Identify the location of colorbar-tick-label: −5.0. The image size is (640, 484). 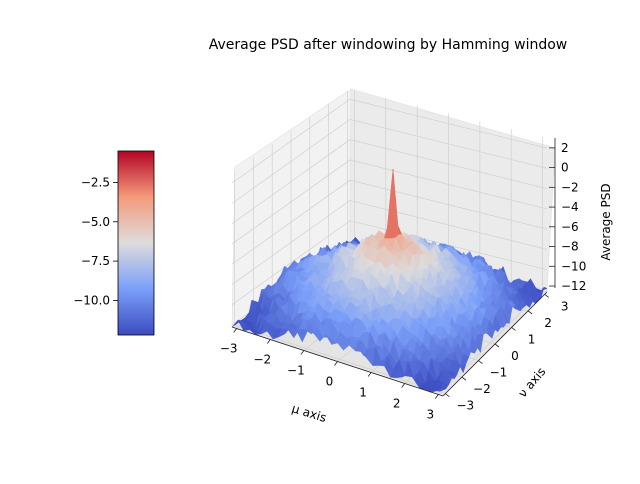
(95, 222).